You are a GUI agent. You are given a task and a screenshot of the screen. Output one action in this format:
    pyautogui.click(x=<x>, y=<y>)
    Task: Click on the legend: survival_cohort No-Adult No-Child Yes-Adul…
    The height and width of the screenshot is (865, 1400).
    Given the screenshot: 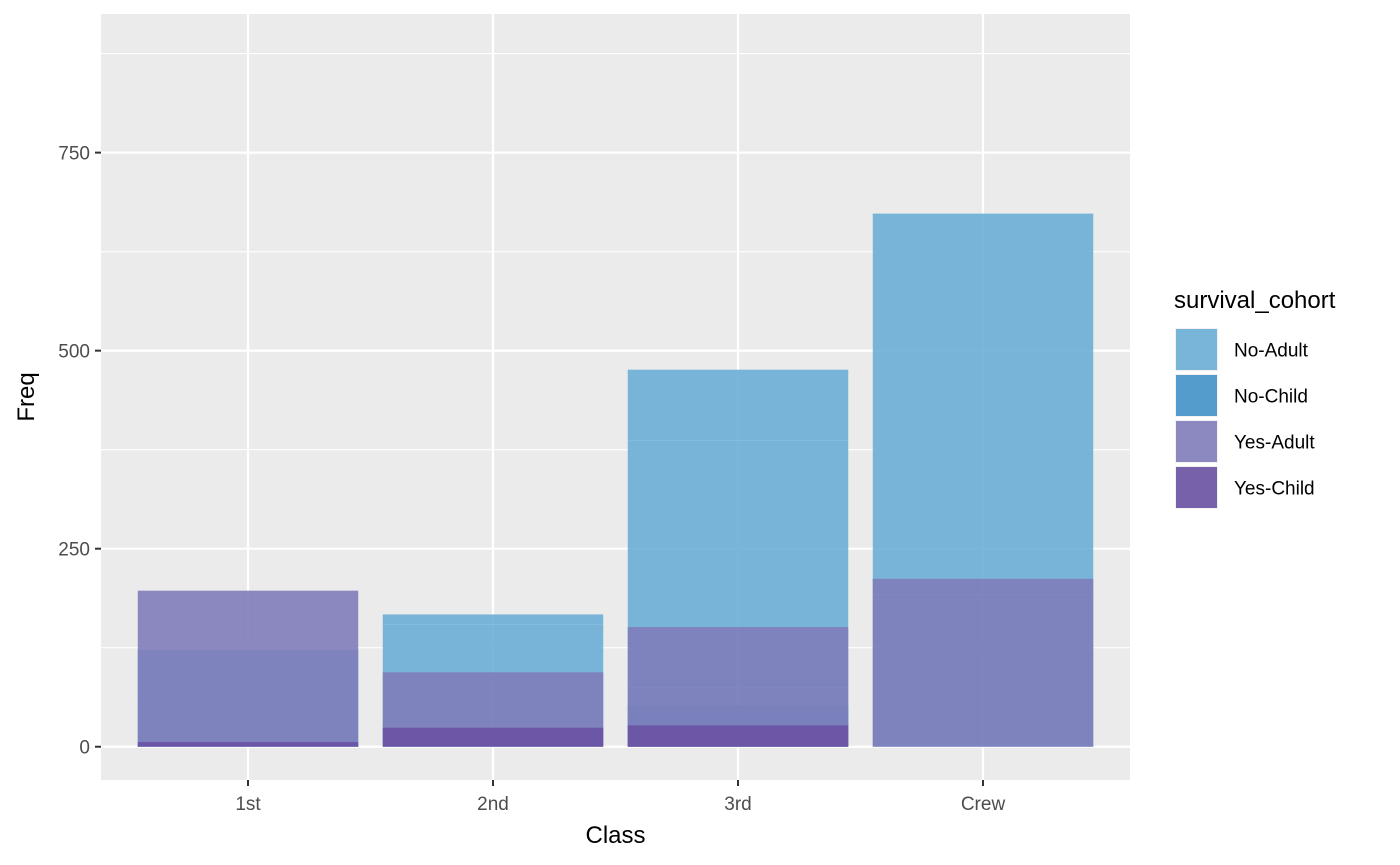 What is the action you would take?
    pyautogui.click(x=1255, y=398)
    